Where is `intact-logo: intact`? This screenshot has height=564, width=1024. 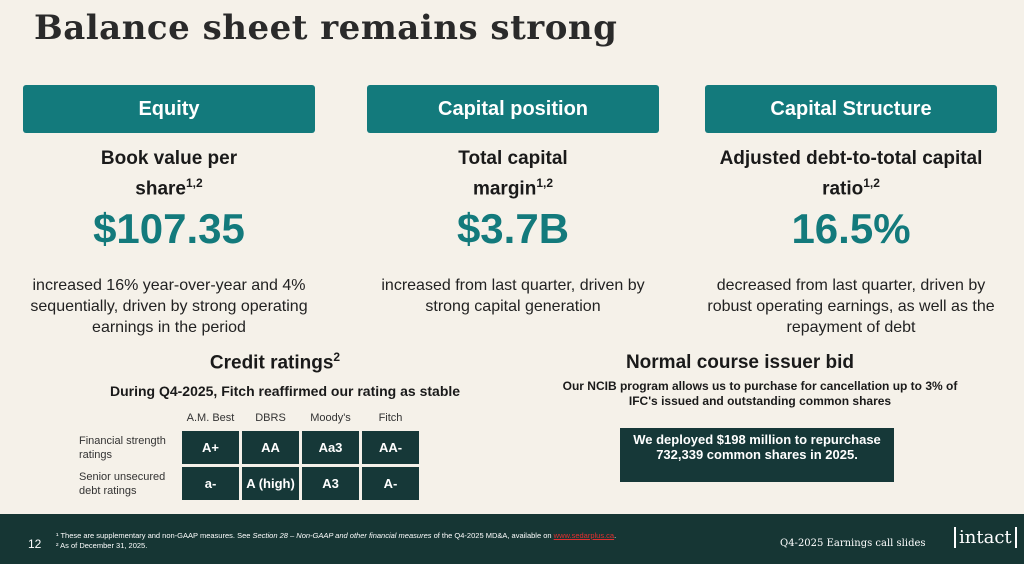 intact-logo: intact is located at coordinates (985, 537).